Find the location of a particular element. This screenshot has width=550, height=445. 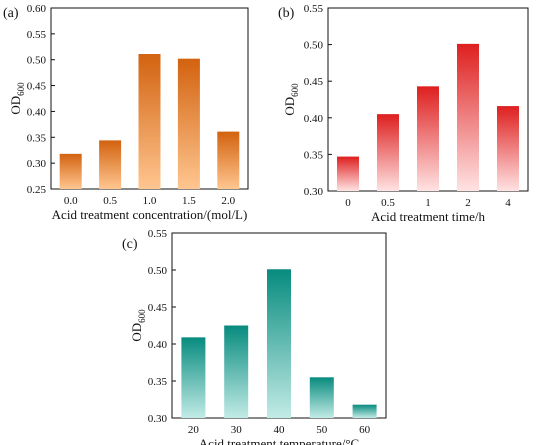

x-tick-label-b-4: 4 is located at coordinates (508, 203).